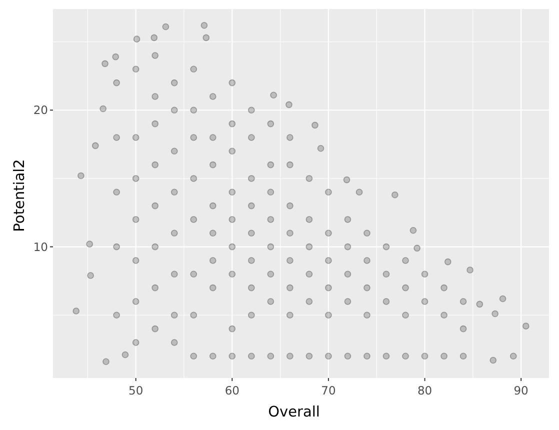 The width and height of the screenshot is (559, 430). Describe the element at coordinates (521, 391) in the screenshot. I see `x-tick-label: 90` at that location.